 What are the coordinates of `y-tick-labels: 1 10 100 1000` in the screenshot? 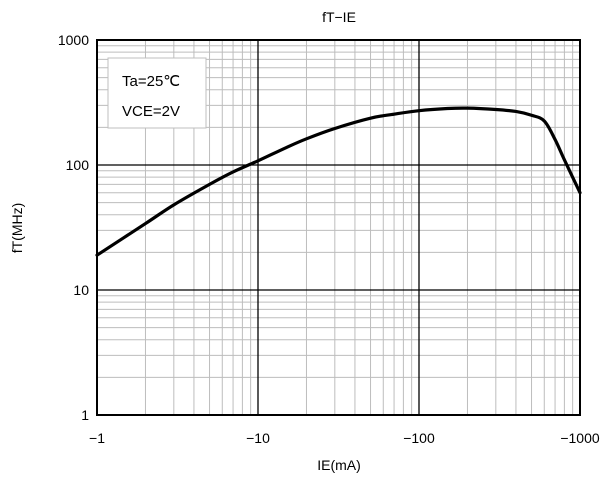 It's located at (73, 227).